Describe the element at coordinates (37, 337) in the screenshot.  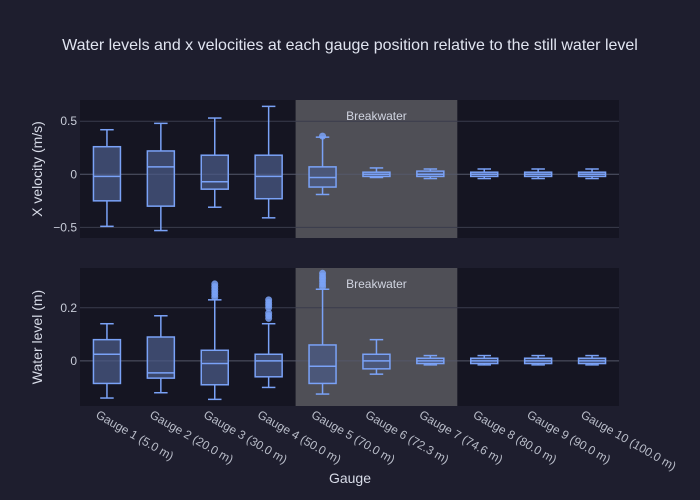
I see `y-axis-title: Water level (m)` at that location.